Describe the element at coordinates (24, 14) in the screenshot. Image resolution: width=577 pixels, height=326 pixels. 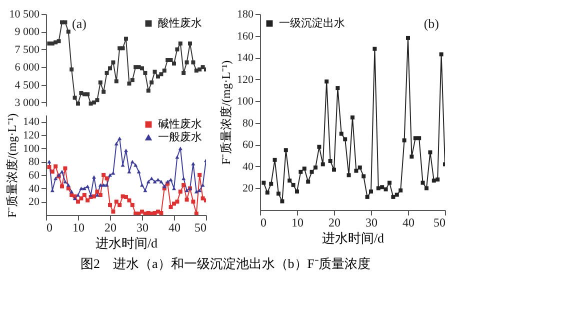
I see `y-tick-label: 10 500` at that location.